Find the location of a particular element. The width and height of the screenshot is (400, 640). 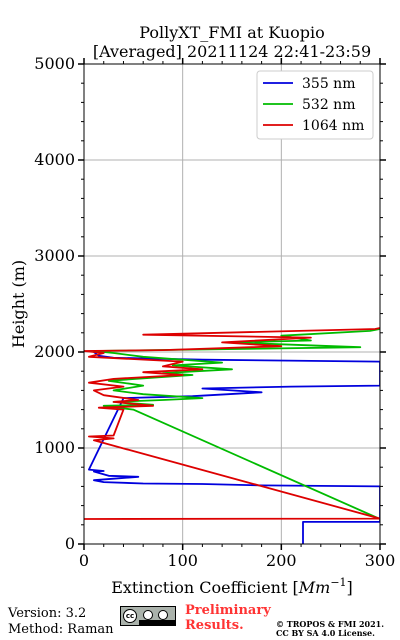

chart-title: PollyXT_FMI at Kuopio is located at coordinates (232, 32).